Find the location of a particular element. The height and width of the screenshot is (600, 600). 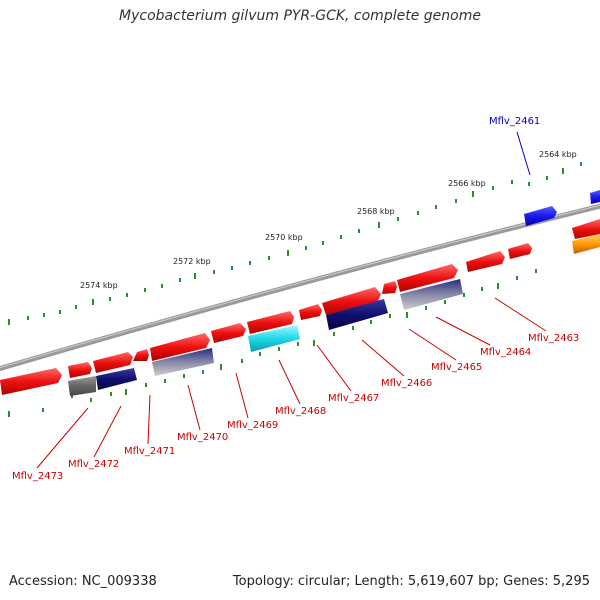

gene-label-mflv-2470: Mflv_2470 is located at coordinates (202, 437).